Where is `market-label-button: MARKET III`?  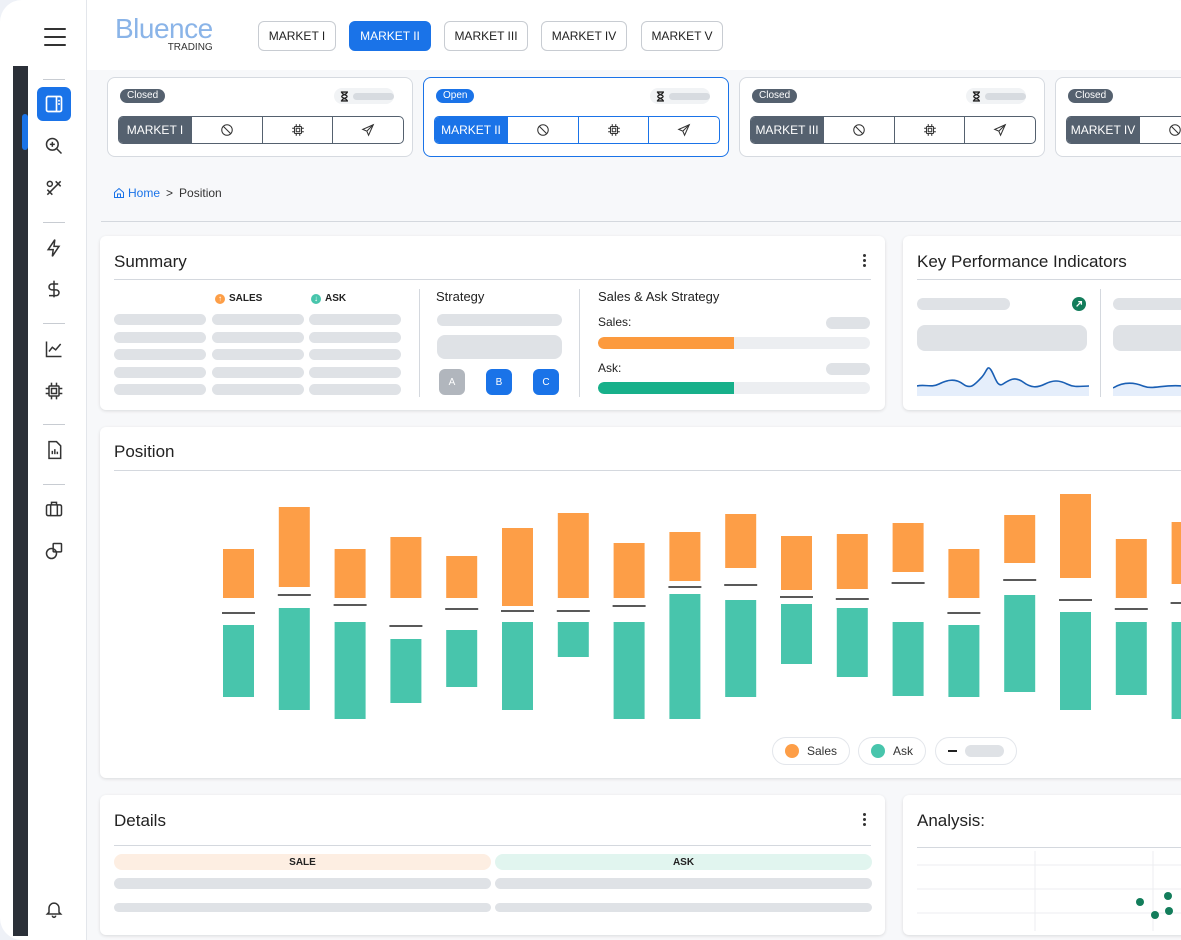 market-label-button: MARKET III is located at coordinates (787, 130).